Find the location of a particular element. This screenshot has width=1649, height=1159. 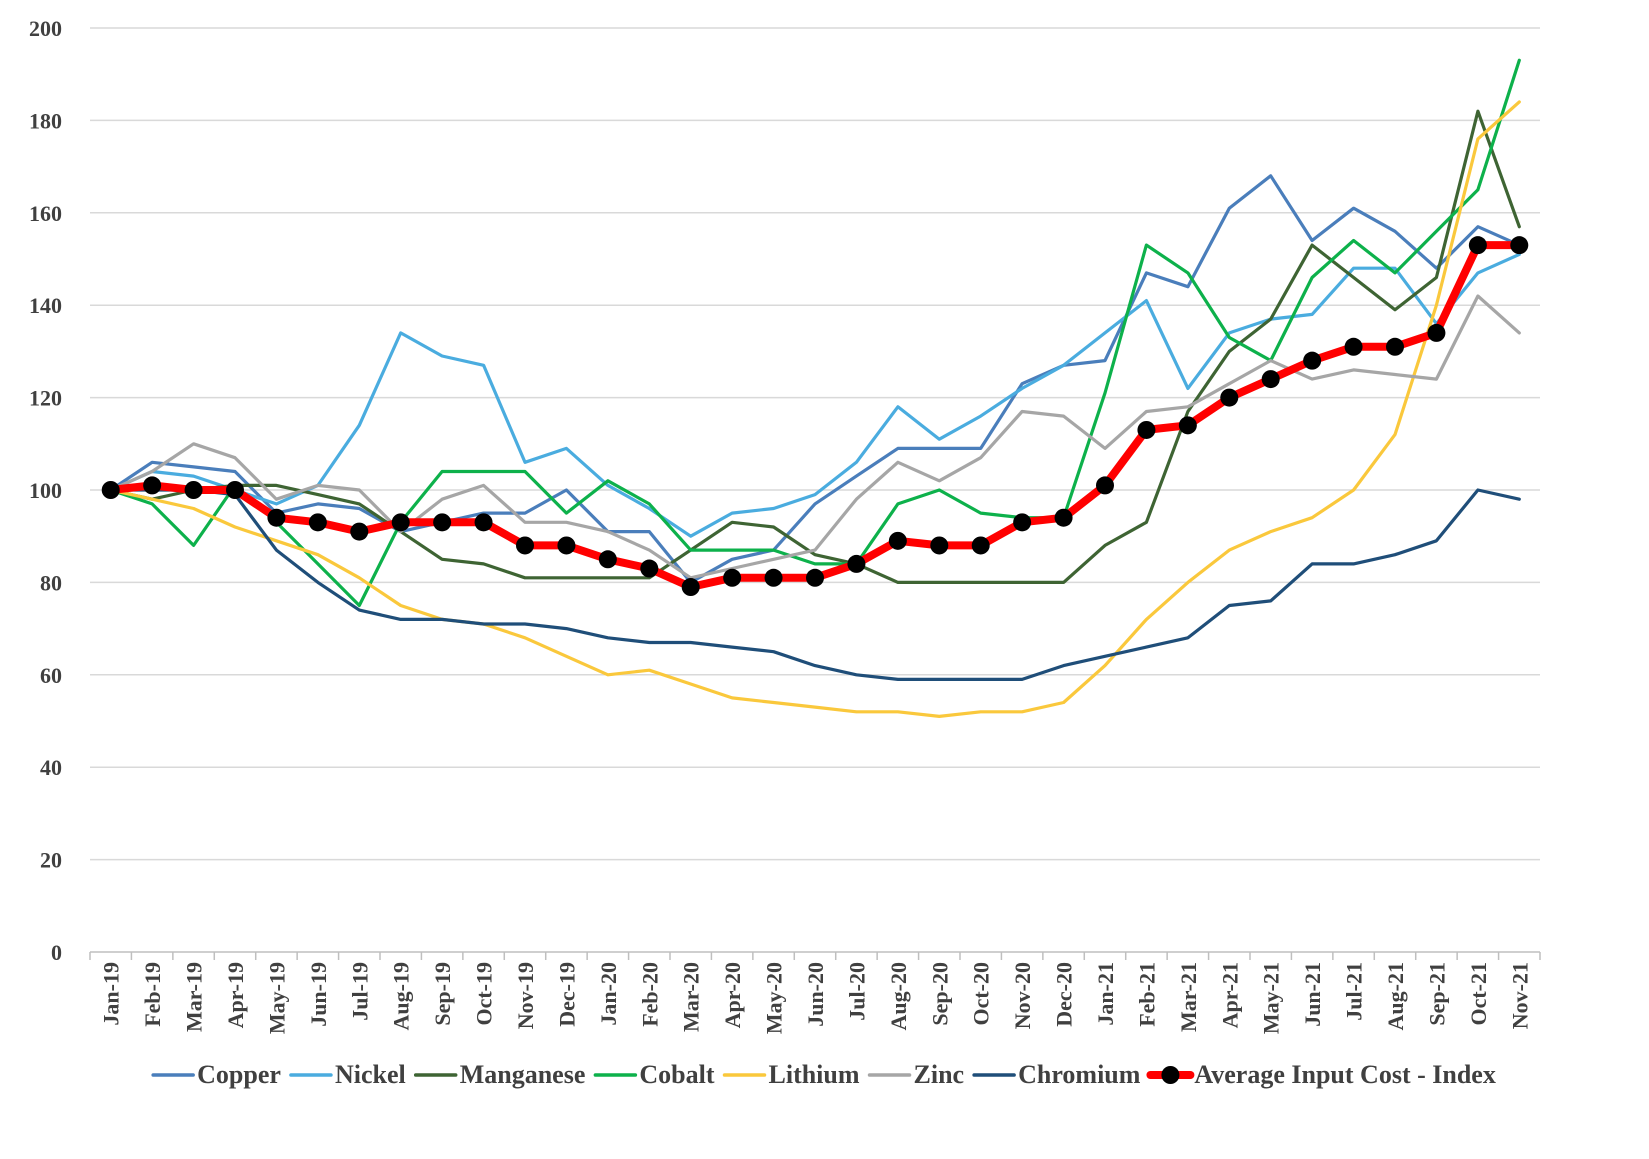

x-tick-label: Oct-21 is located at coordinates (1478, 994).